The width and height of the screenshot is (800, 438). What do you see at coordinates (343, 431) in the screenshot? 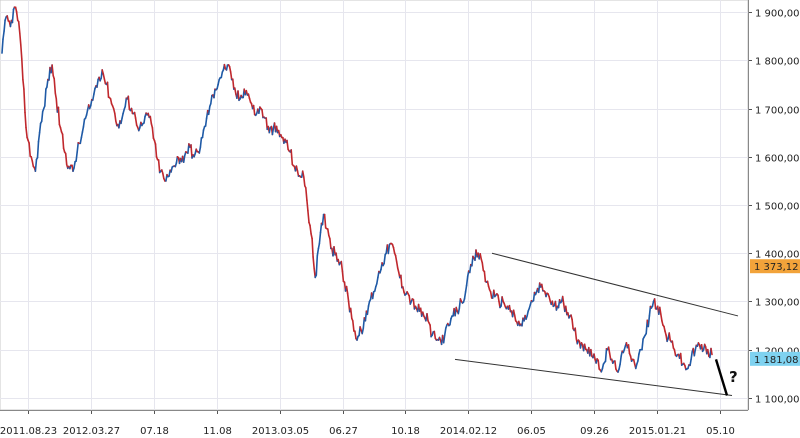
I see `x-tick-label: 06.27` at bounding box center [343, 431].